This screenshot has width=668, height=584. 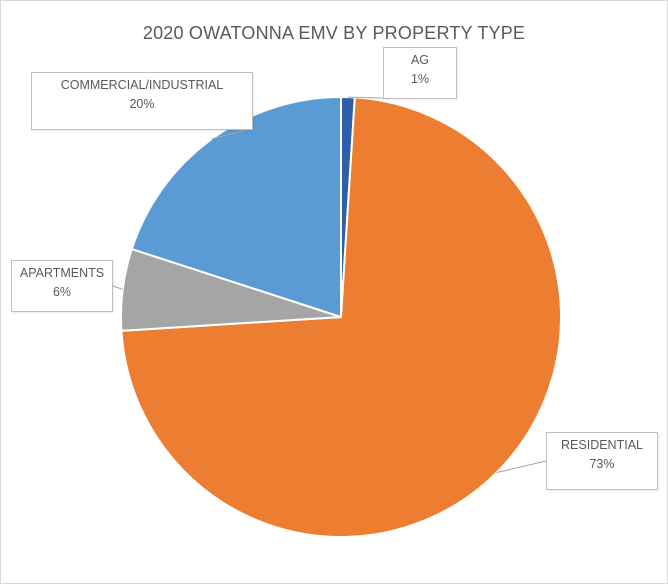 I want to click on callout-apartments: APARTMENTS 6%, so click(x=62, y=286).